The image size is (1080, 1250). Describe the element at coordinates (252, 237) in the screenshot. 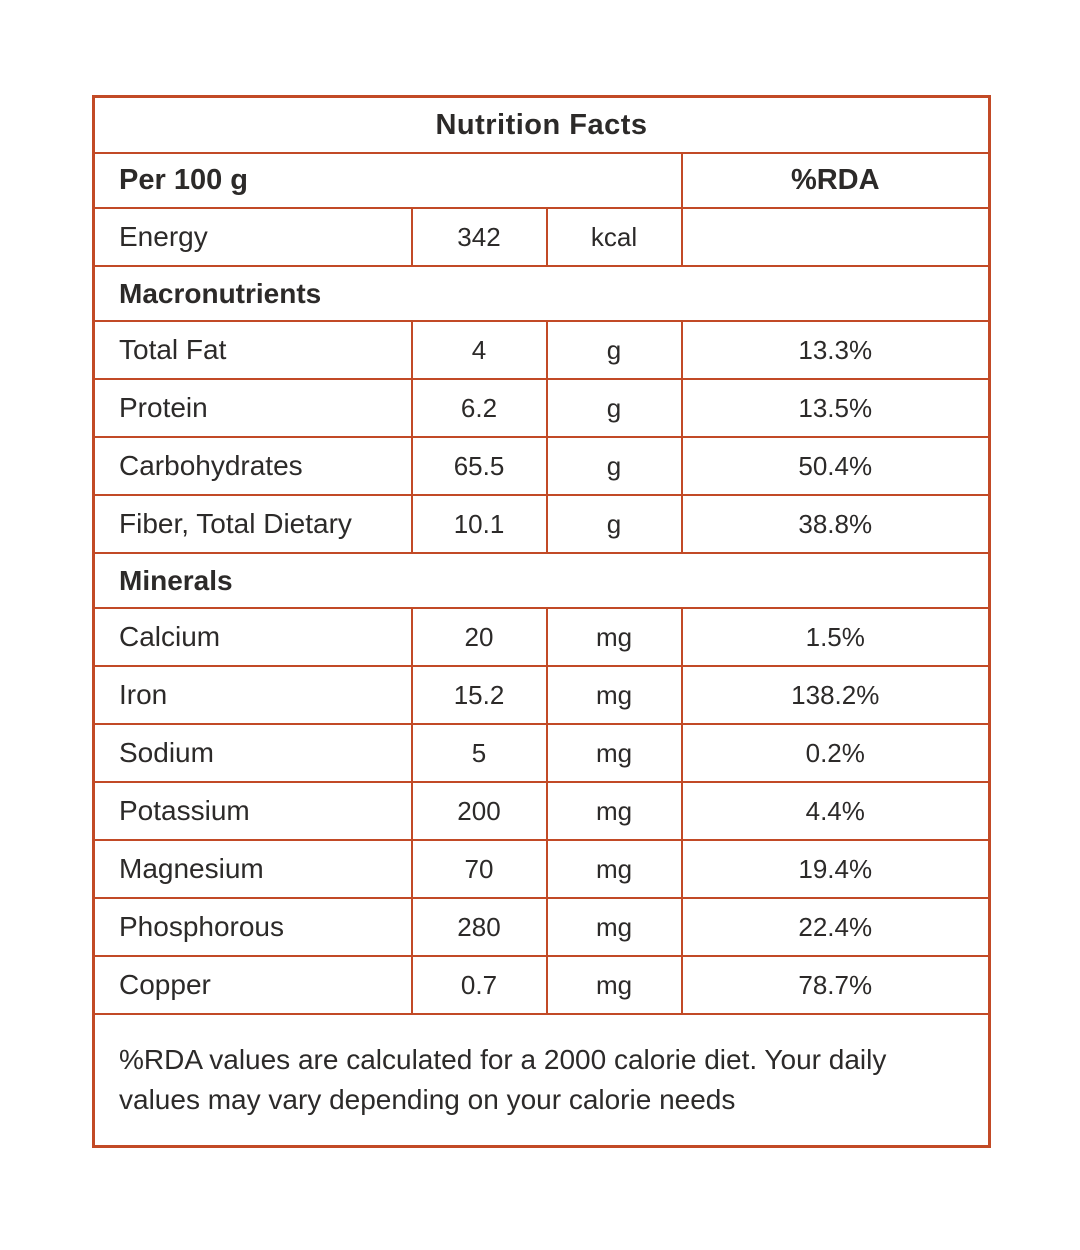

I see `nutrient-label: Energy` at that location.